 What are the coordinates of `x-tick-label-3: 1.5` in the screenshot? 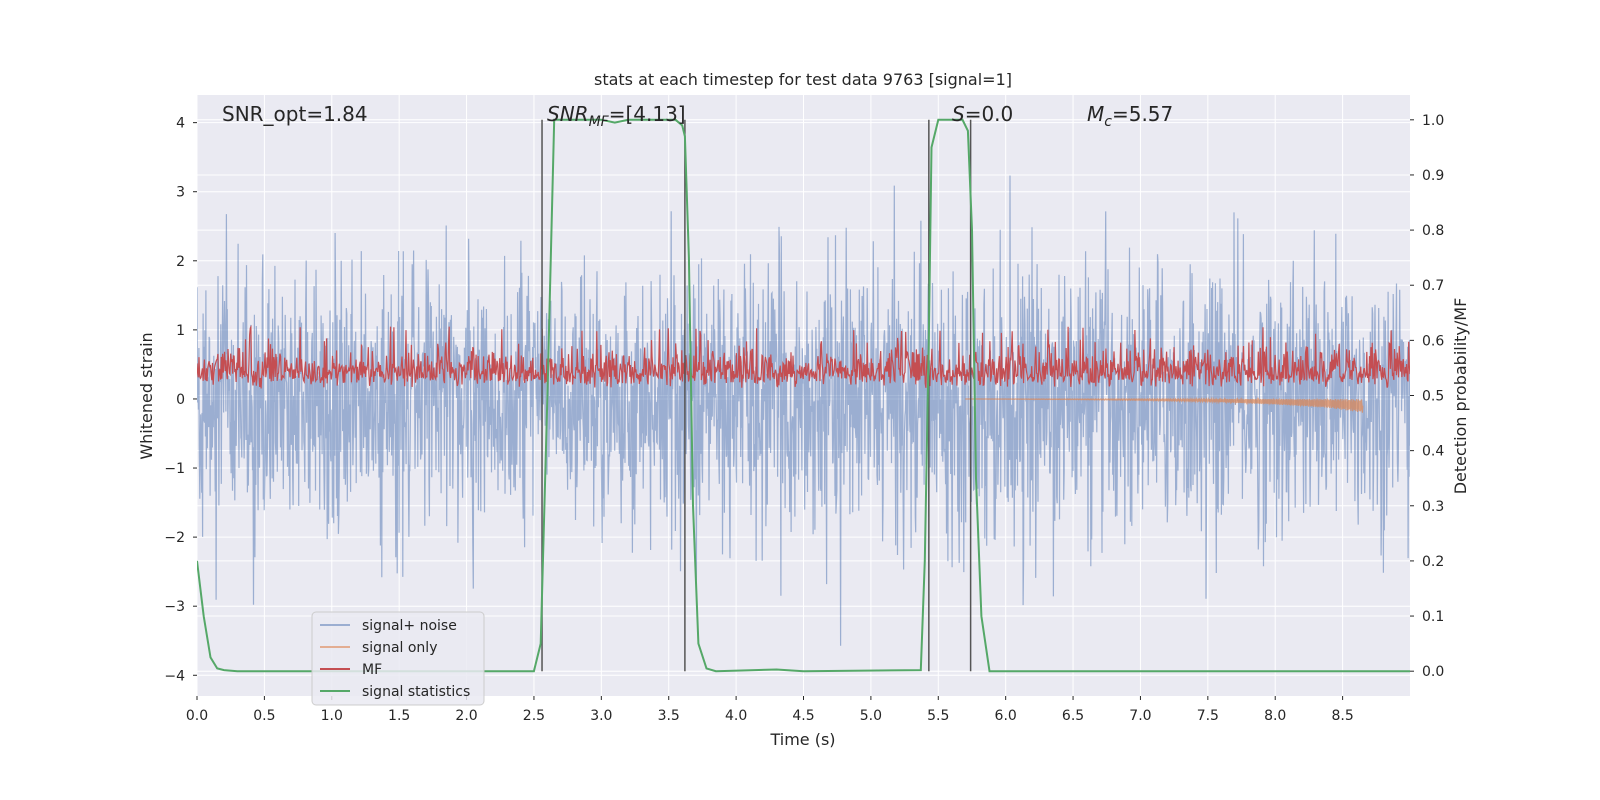 It's located at (399, 716).